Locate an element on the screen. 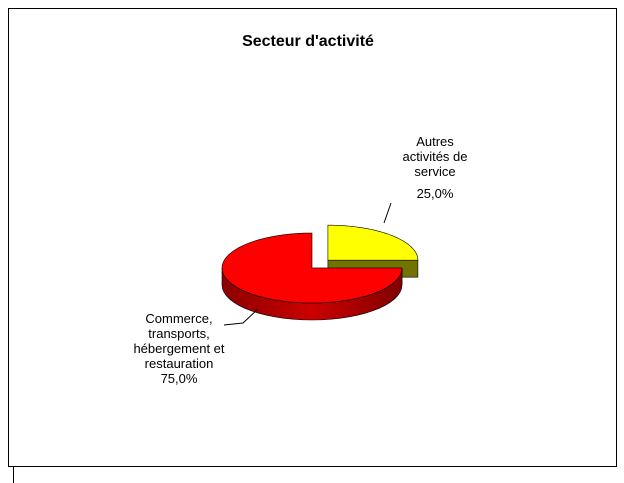 The width and height of the screenshot is (624, 483). category-label: Autres activités de service is located at coordinates (435, 156).